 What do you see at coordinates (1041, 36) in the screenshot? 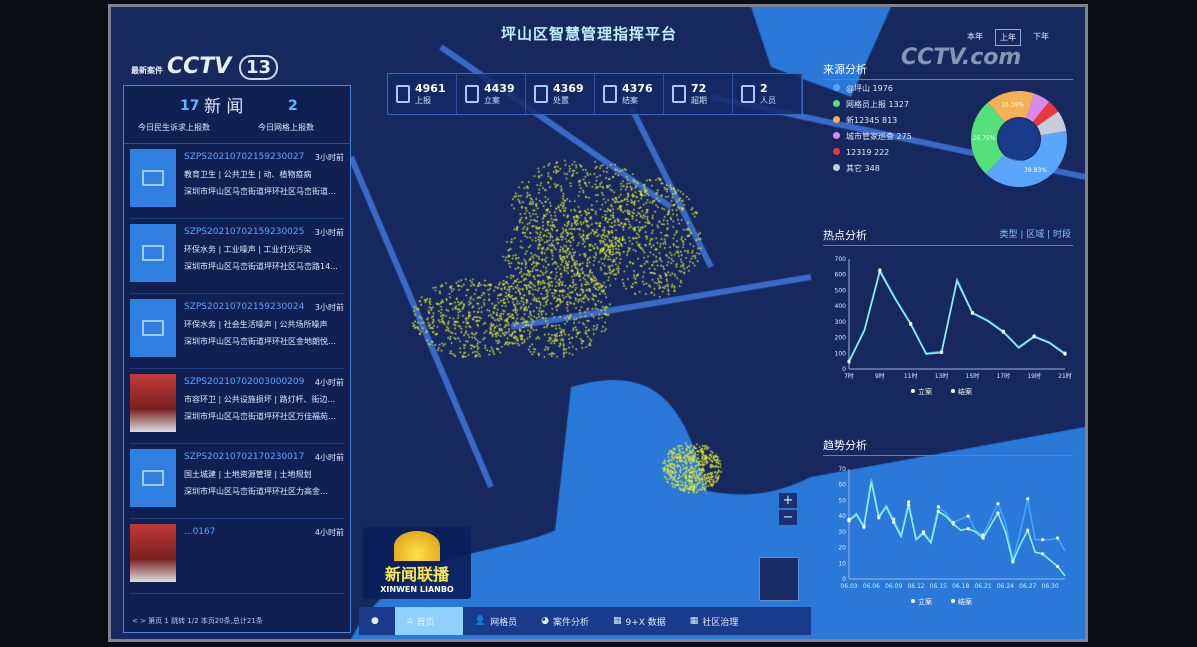
I see `year-2: 下年` at bounding box center [1041, 36].